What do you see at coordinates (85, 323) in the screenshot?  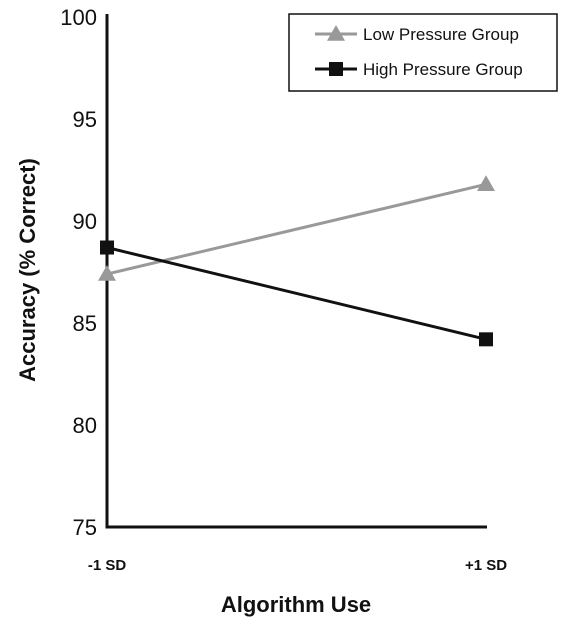 I see `y-tick-label: 85` at bounding box center [85, 323].